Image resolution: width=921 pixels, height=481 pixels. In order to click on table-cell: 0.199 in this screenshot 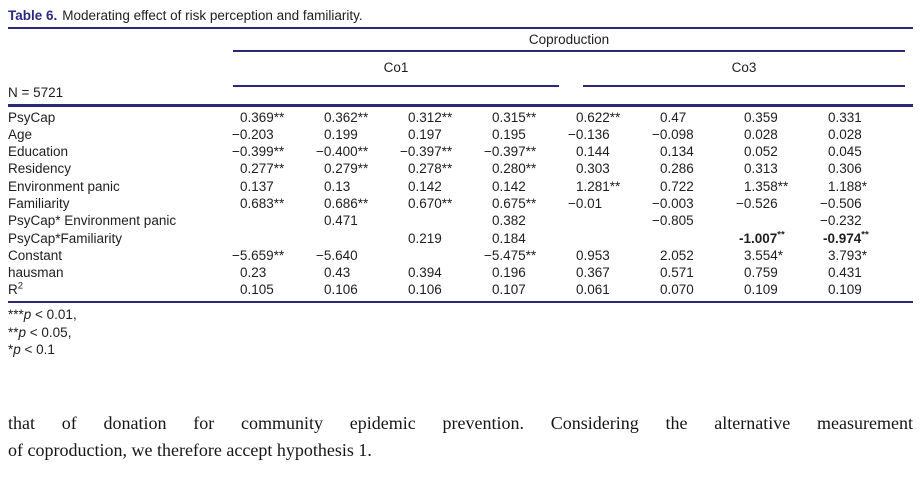, I will do `click(341, 134)`.